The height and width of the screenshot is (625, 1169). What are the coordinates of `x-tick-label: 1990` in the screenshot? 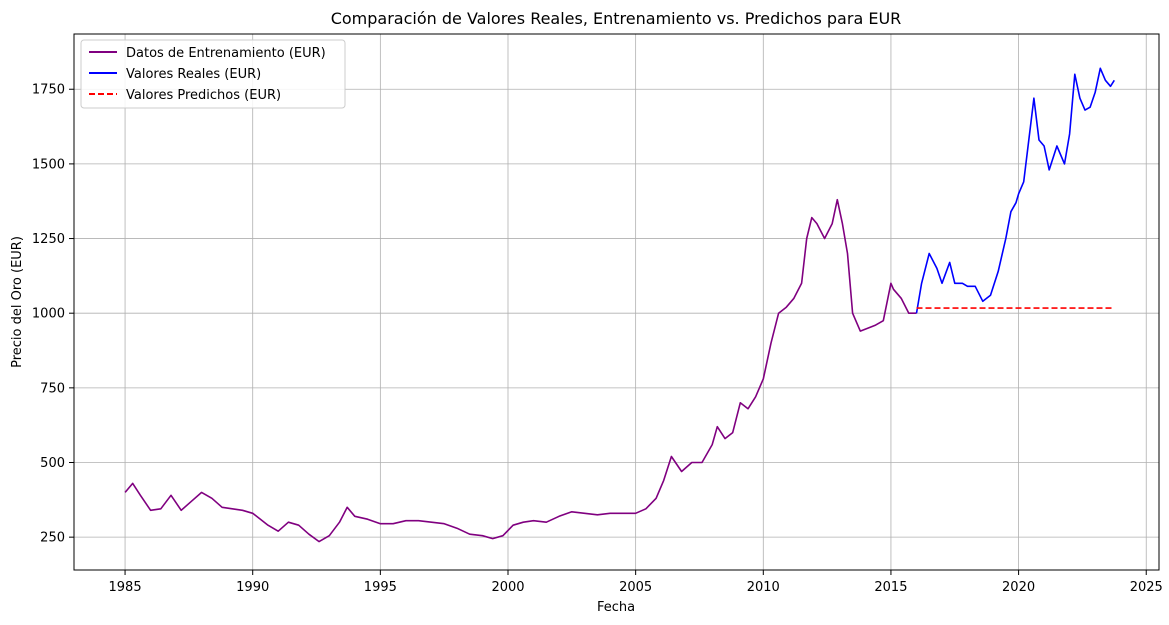 It's located at (252, 587).